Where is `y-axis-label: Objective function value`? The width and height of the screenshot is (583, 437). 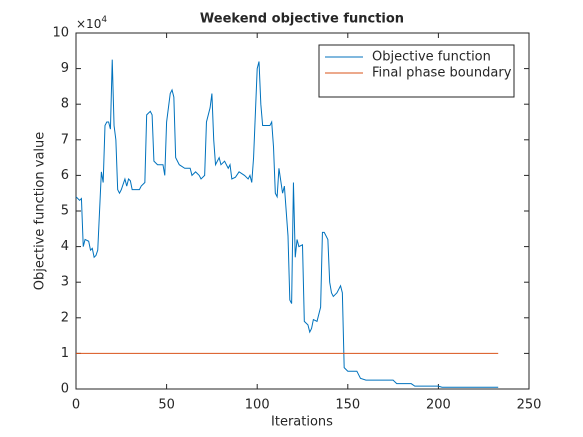
y-axis-label: Objective function value is located at coordinates (40, 211).